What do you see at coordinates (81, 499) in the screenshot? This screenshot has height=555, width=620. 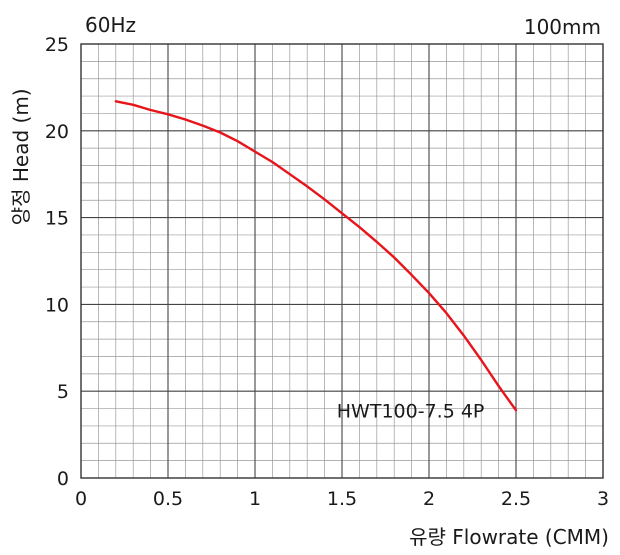 I see `x-tick-label: 0` at bounding box center [81, 499].